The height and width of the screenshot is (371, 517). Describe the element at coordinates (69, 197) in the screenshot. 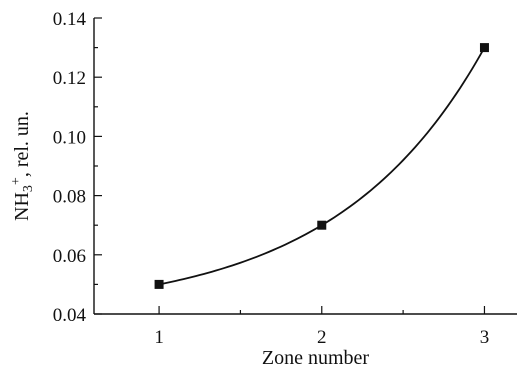

I see `y-tick-label: 0.08` at that location.